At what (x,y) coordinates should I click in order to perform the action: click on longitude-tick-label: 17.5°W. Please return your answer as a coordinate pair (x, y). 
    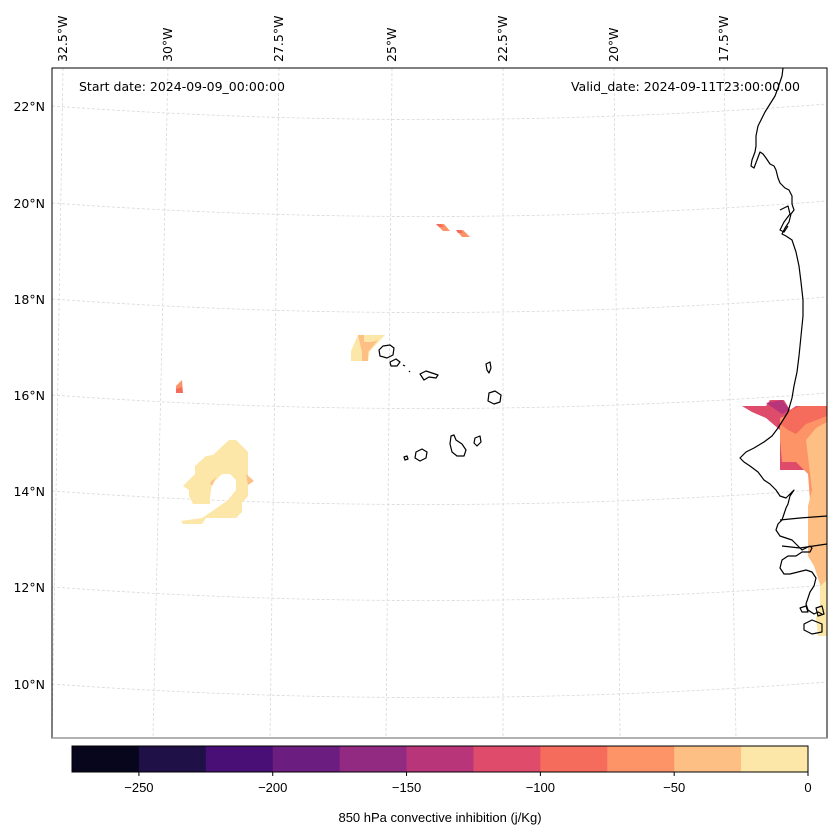
    Looking at the image, I should click on (723, 39).